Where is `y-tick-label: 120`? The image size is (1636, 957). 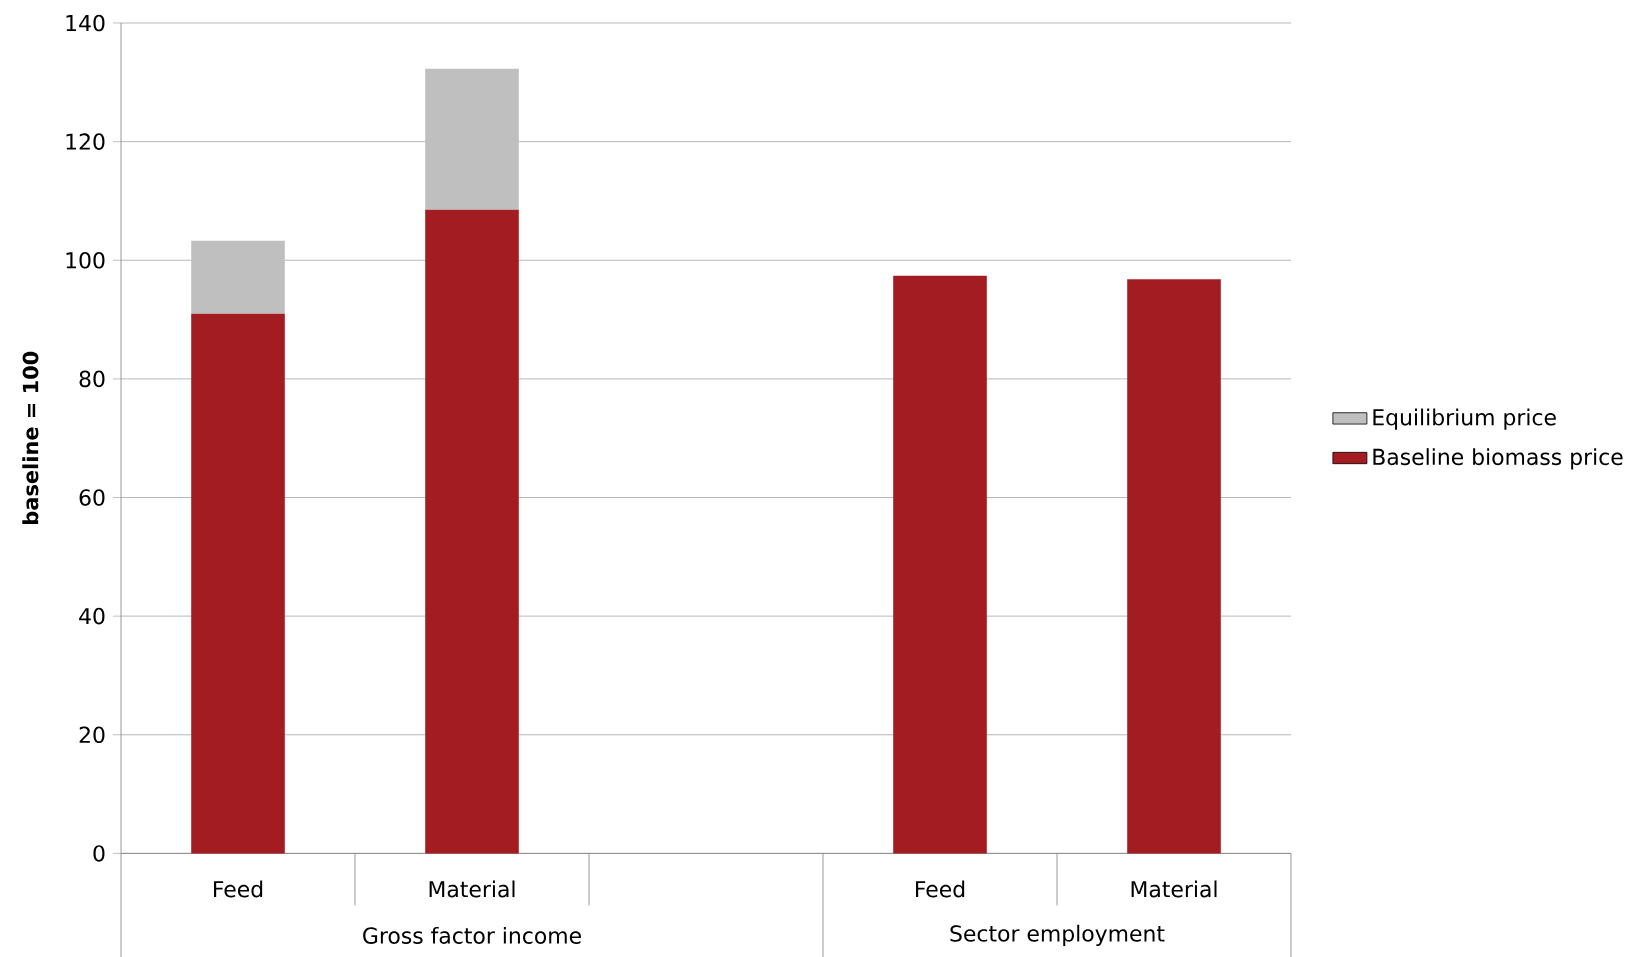 y-tick-label: 120 is located at coordinates (85, 141).